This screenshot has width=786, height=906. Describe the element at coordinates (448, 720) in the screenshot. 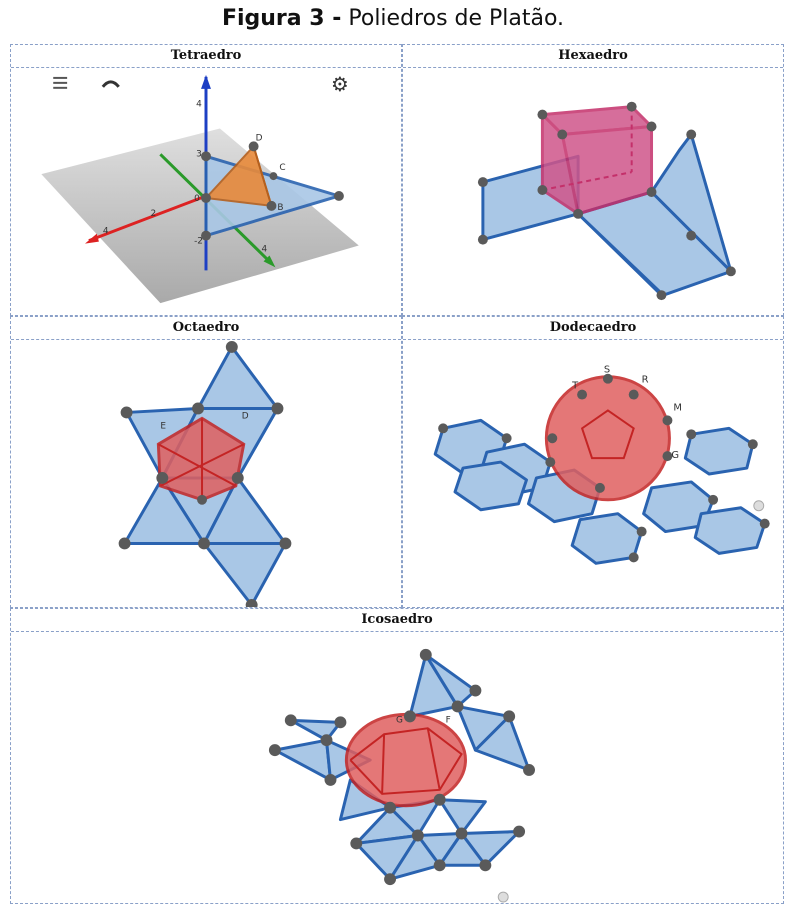

I see `vertex-label: F` at that location.